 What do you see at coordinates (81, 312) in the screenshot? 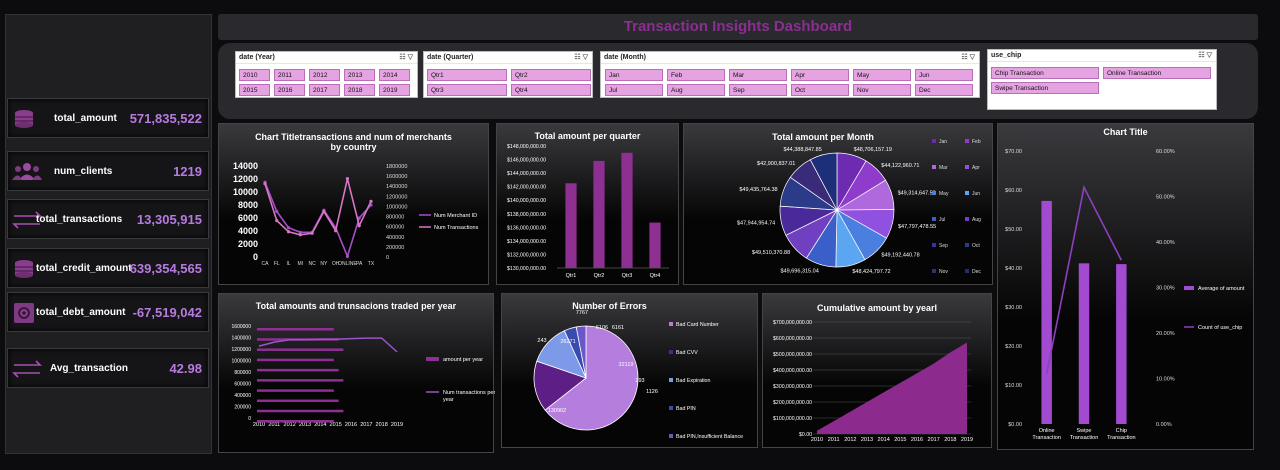
I see `kpi-label: total_debt_amount` at bounding box center [81, 312].